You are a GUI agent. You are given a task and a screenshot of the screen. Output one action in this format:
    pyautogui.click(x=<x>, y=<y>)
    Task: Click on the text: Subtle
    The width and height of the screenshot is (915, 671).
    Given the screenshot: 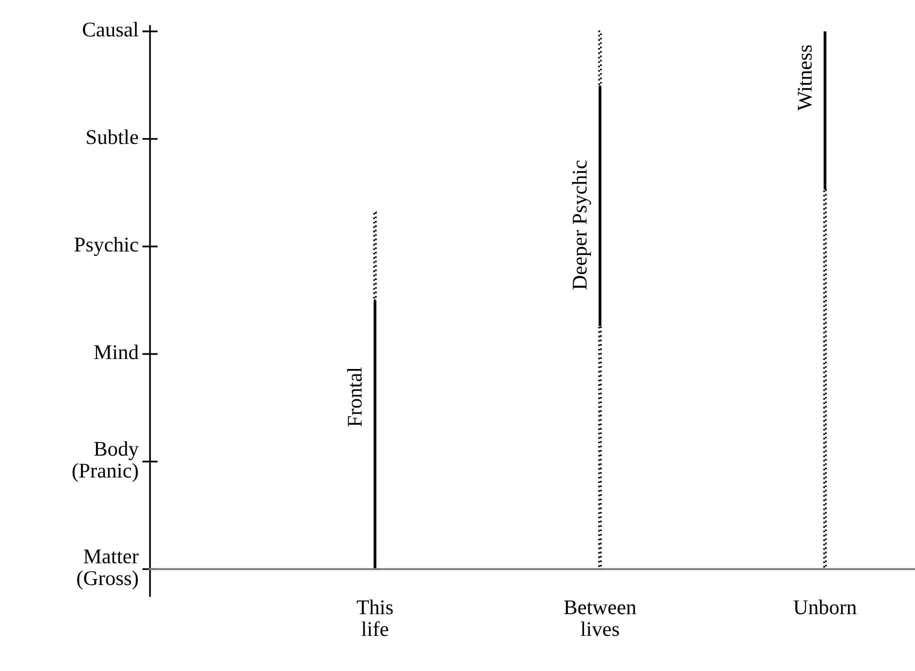 What is the action you would take?
    pyautogui.click(x=112, y=136)
    